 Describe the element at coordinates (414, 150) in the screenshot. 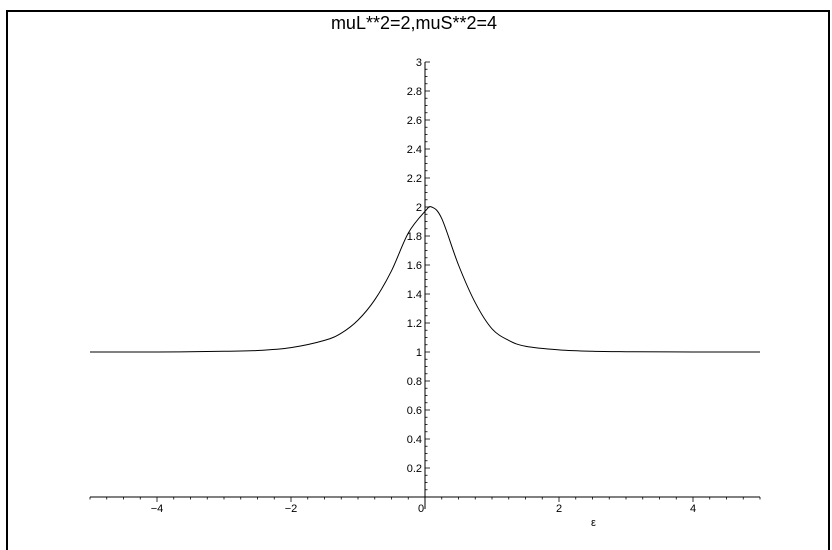

I see `y-tick-label: 2.4` at that location.